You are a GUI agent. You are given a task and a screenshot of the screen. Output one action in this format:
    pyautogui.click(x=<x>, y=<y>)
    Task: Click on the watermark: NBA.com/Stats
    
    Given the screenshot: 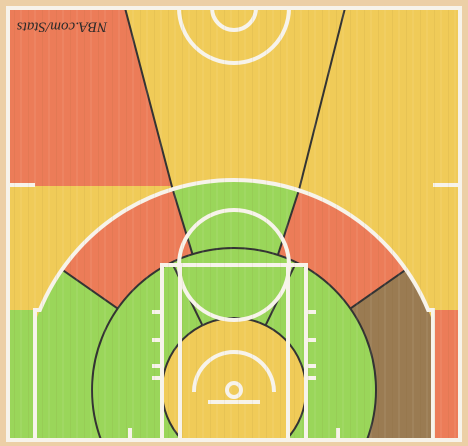 What is the action you would take?
    pyautogui.click(x=63, y=27)
    